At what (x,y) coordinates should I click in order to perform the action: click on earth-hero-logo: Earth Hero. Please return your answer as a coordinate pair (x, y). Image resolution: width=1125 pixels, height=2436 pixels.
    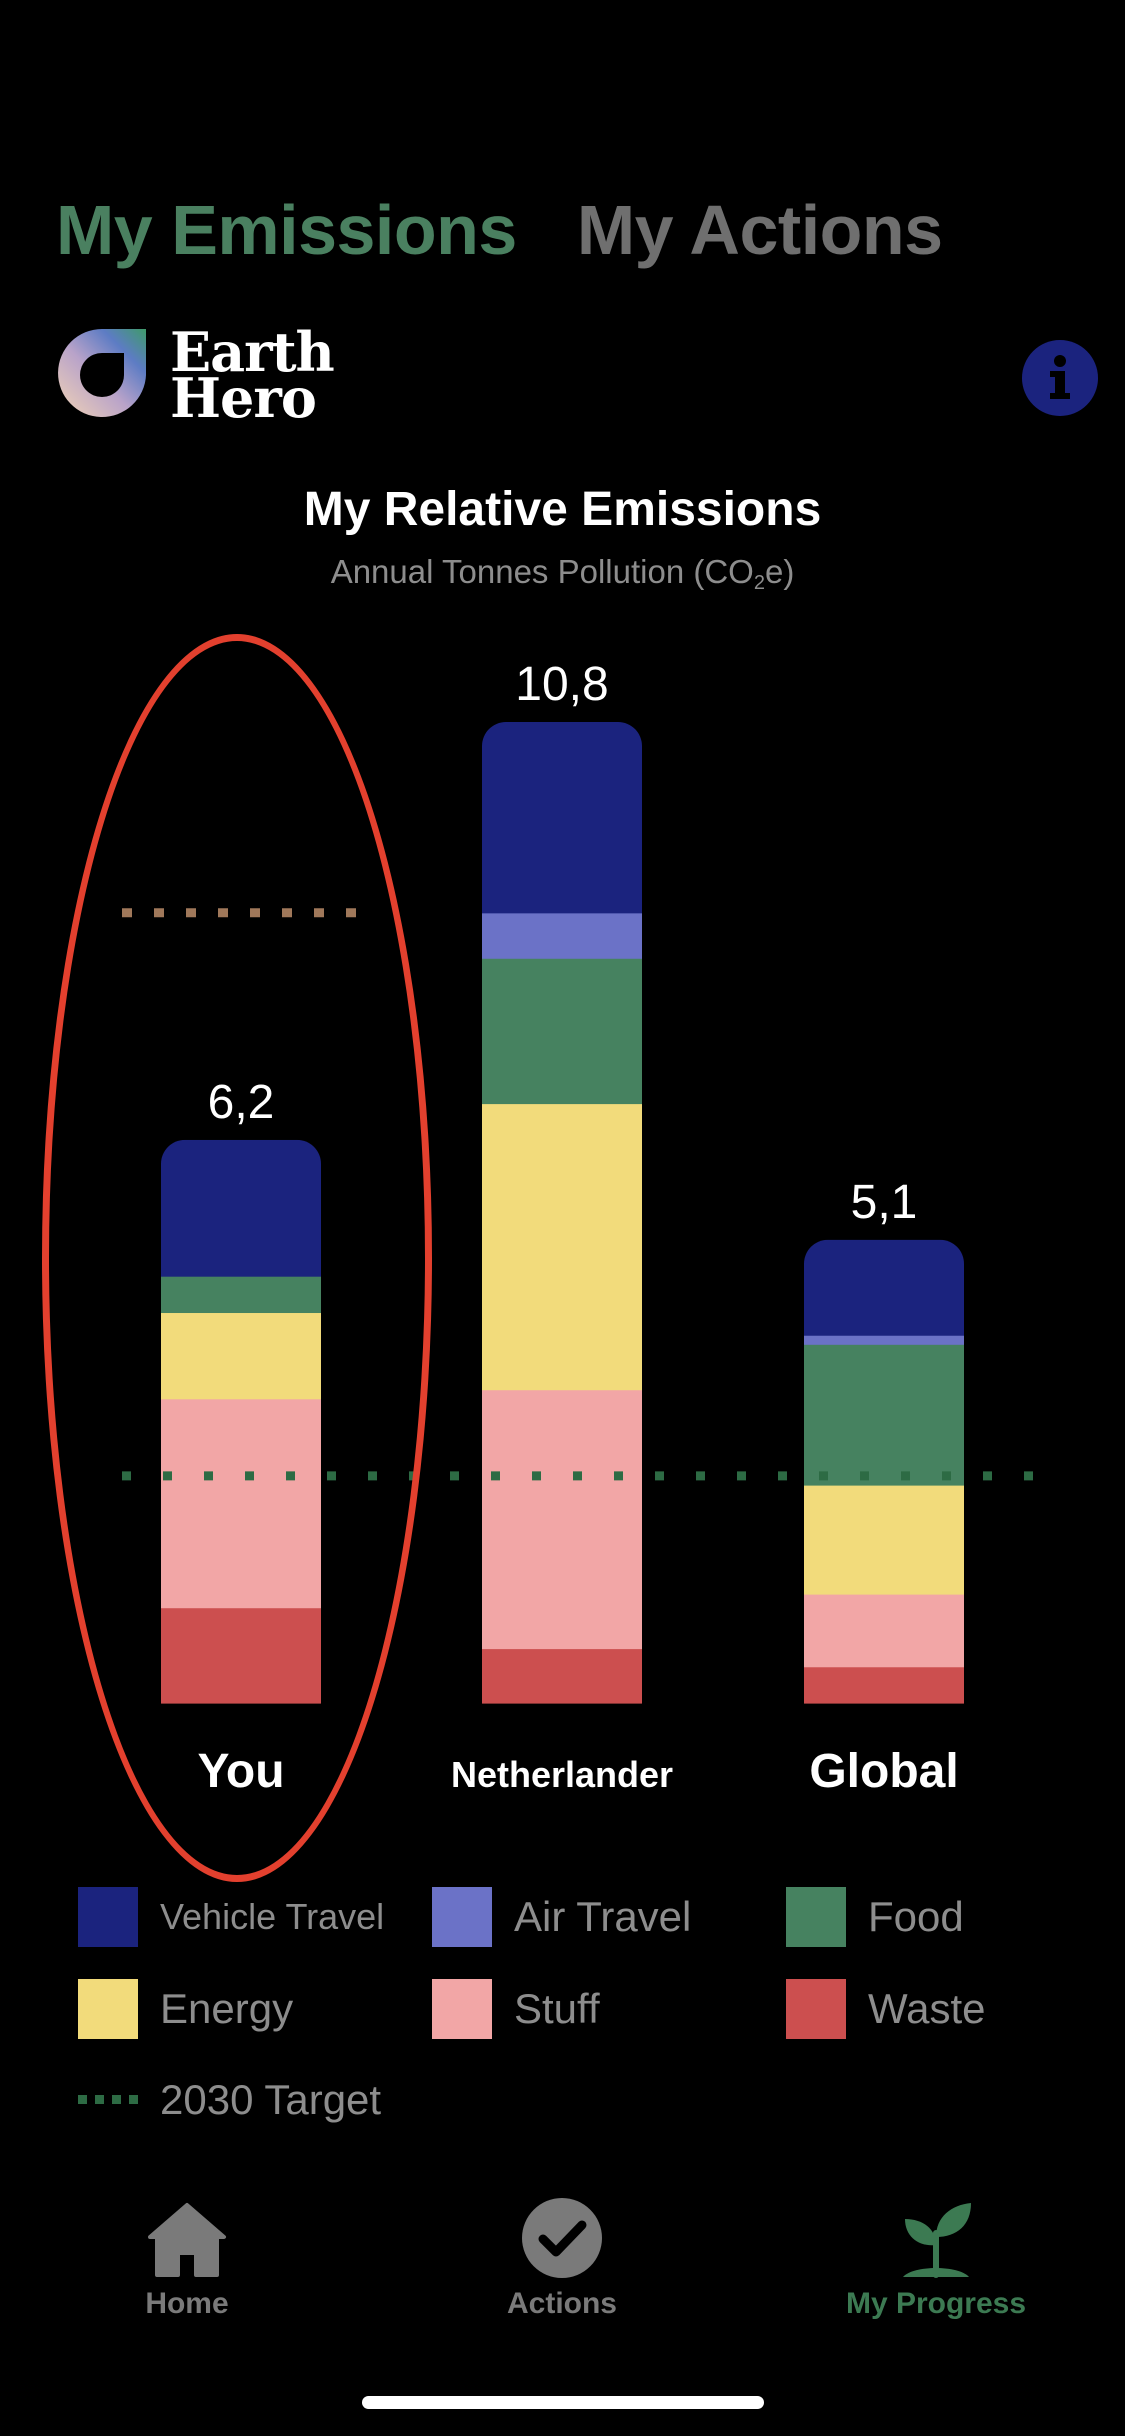
    Looking at the image, I should click on (193, 375).